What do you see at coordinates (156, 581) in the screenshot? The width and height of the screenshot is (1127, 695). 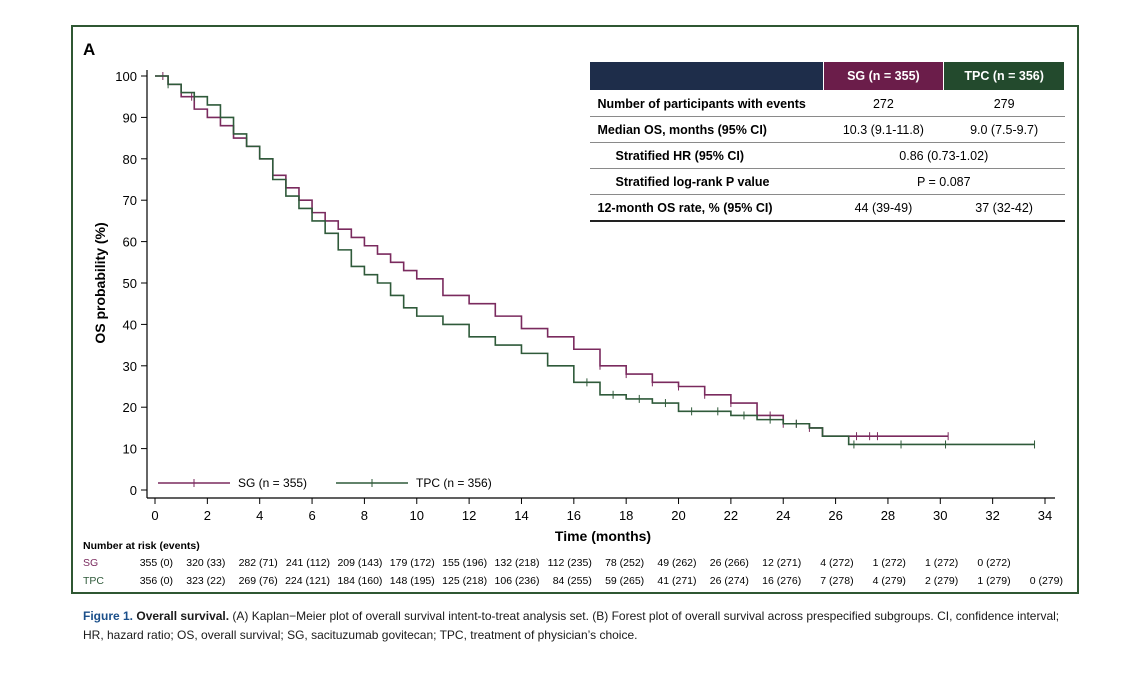 I see `risk-cell: 356 (0)` at bounding box center [156, 581].